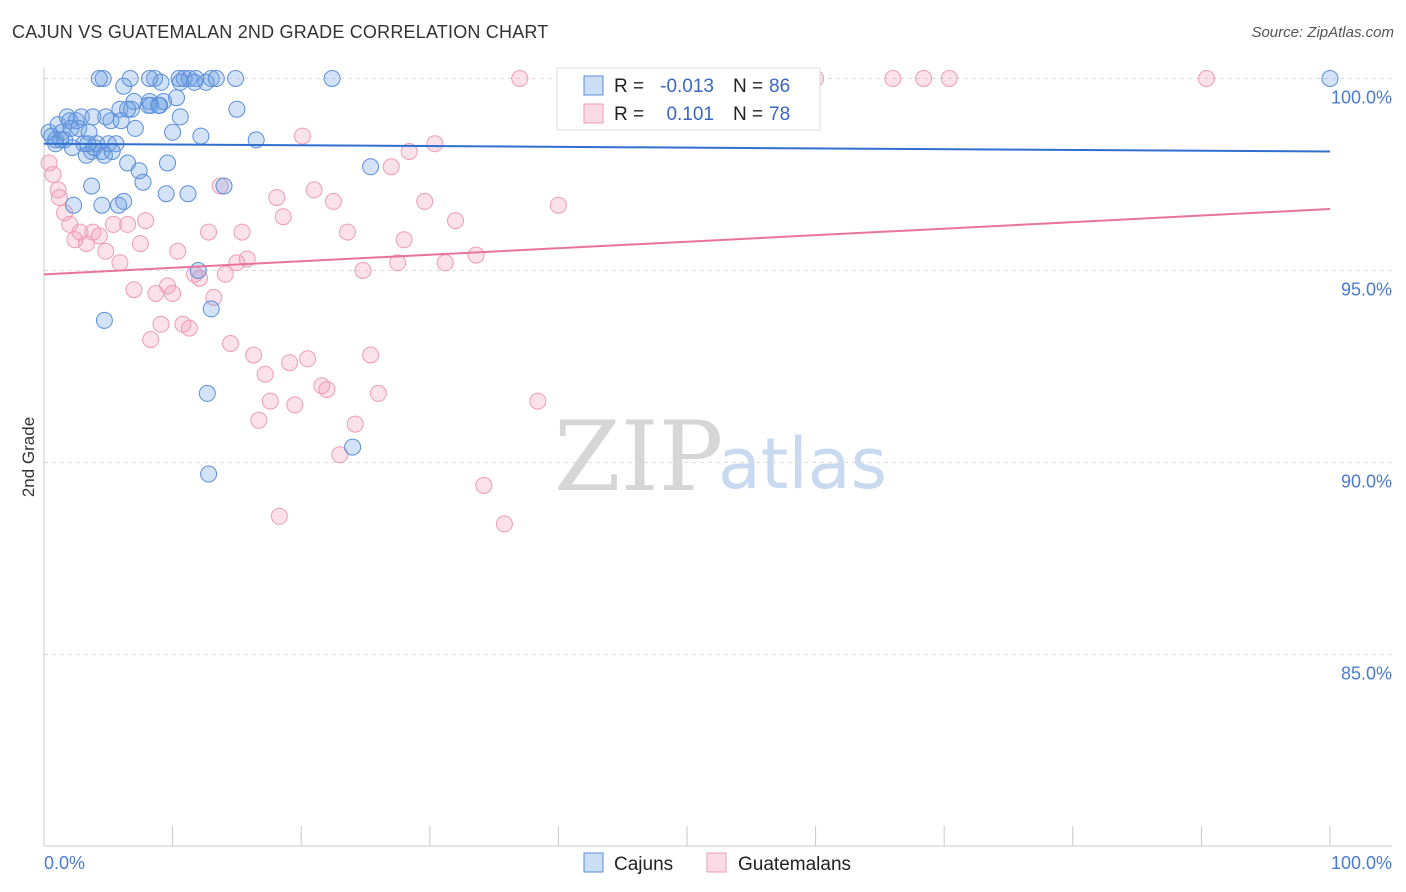 Image resolution: width=1406 pixels, height=892 pixels. What do you see at coordinates (1366, 482) in the screenshot?
I see `y-tick-label-1: 90.0%` at bounding box center [1366, 482].